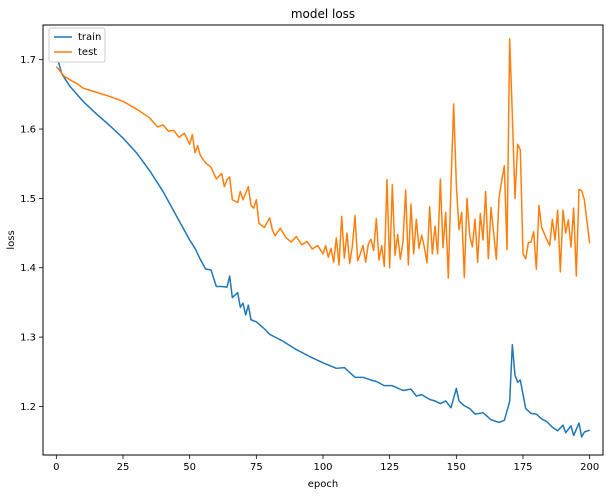  Describe the element at coordinates (56, 467) in the screenshot. I see `x-tick-label: 0` at that location.